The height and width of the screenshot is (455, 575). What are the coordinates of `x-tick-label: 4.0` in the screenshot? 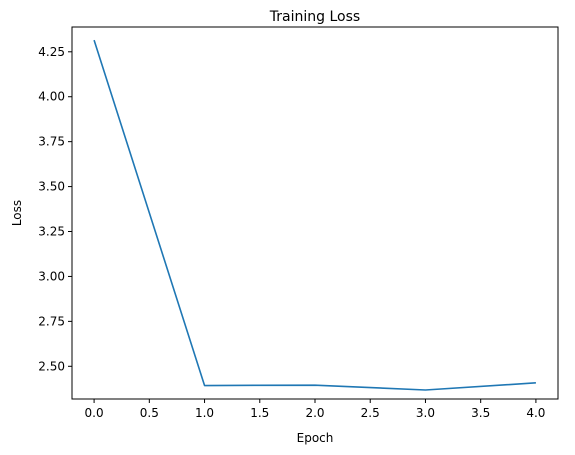 It's located at (535, 413).